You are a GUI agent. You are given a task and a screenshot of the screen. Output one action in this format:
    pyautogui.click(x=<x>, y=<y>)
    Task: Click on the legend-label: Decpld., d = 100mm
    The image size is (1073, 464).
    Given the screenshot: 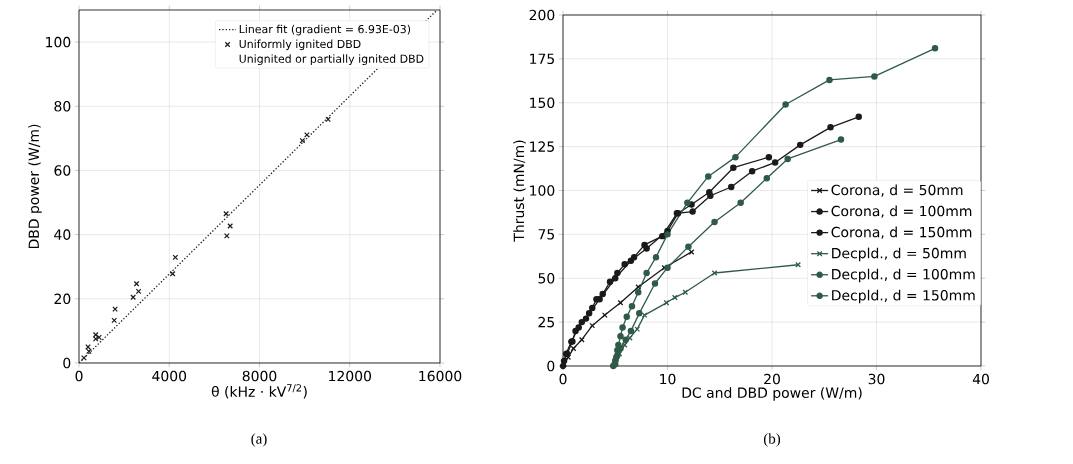 What is the action you would take?
    pyautogui.click(x=903, y=275)
    